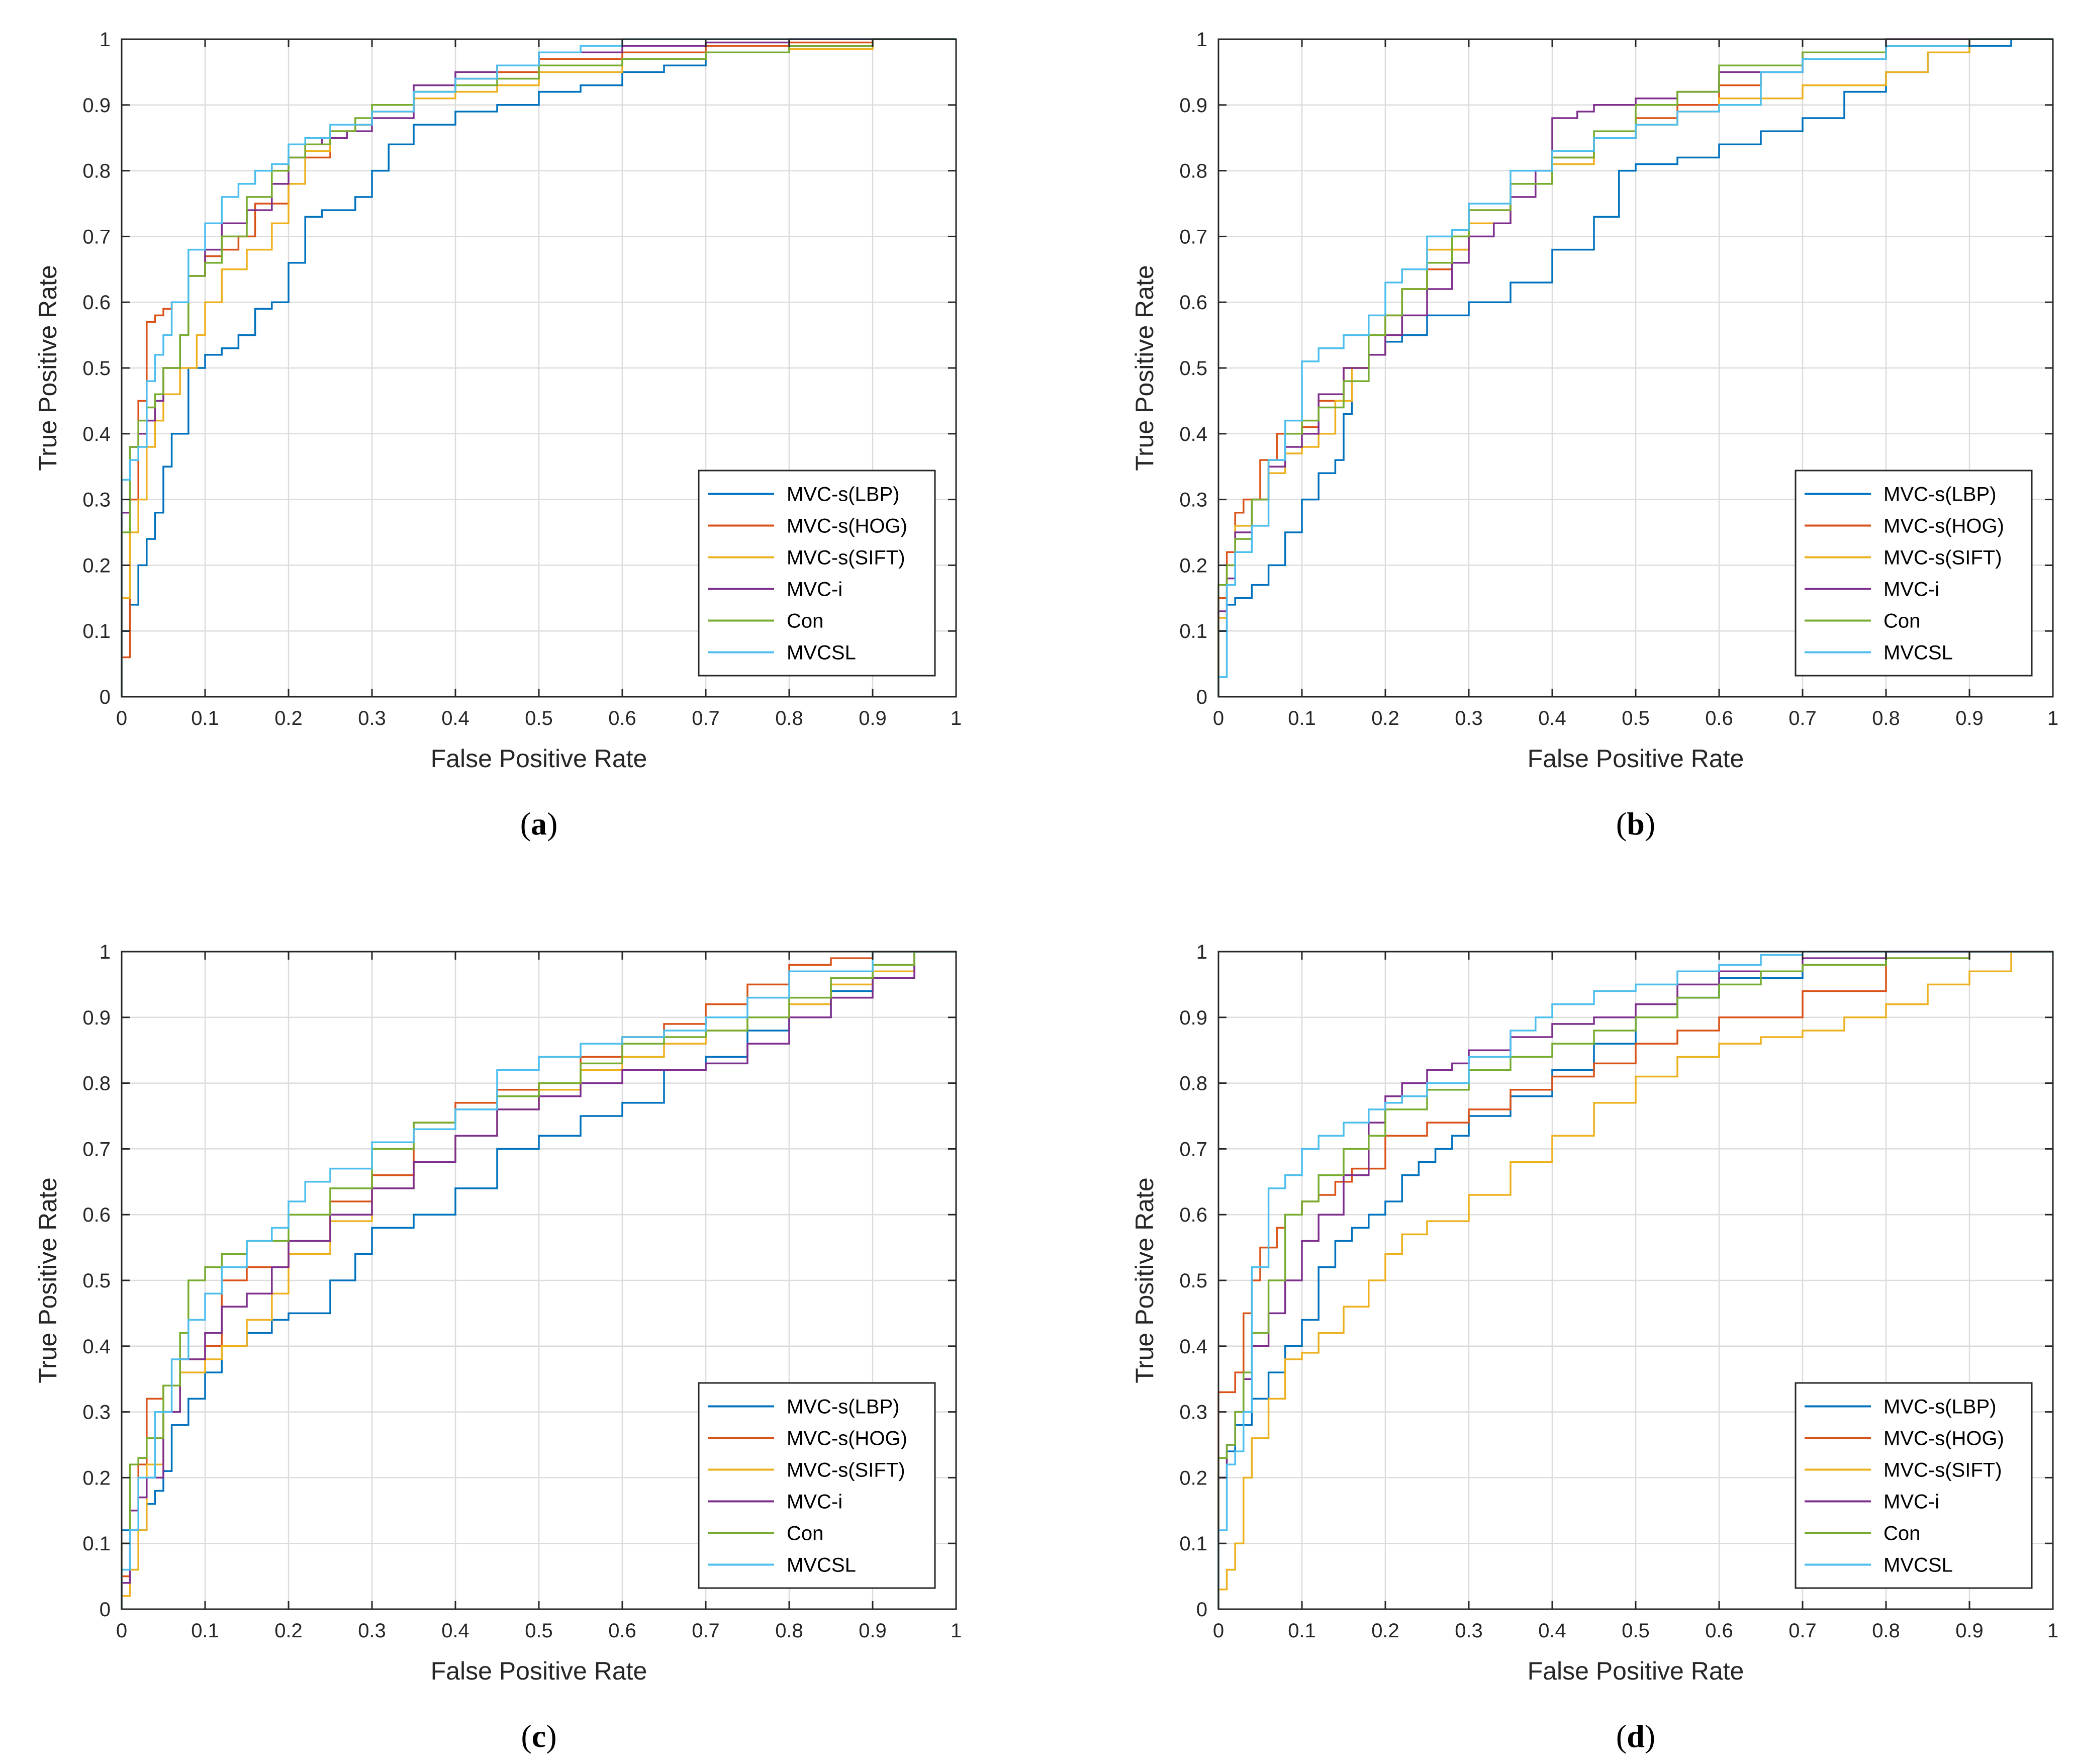 The width and height of the screenshot is (2073, 1764). What do you see at coordinates (96, 1281) in the screenshot?
I see `y-tick-label: 0.5` at bounding box center [96, 1281].